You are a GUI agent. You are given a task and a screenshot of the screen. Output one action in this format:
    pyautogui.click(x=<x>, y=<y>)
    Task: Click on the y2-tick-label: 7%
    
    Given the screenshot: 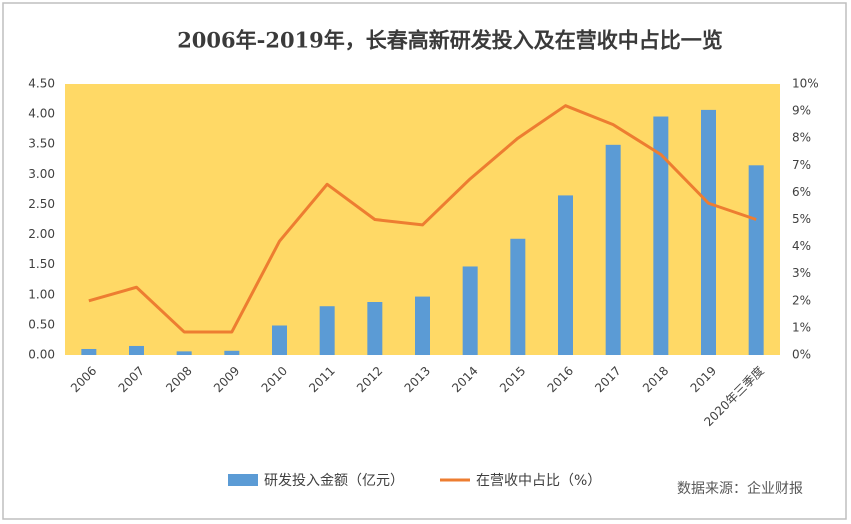 What is the action you would take?
    pyautogui.click(x=801, y=165)
    